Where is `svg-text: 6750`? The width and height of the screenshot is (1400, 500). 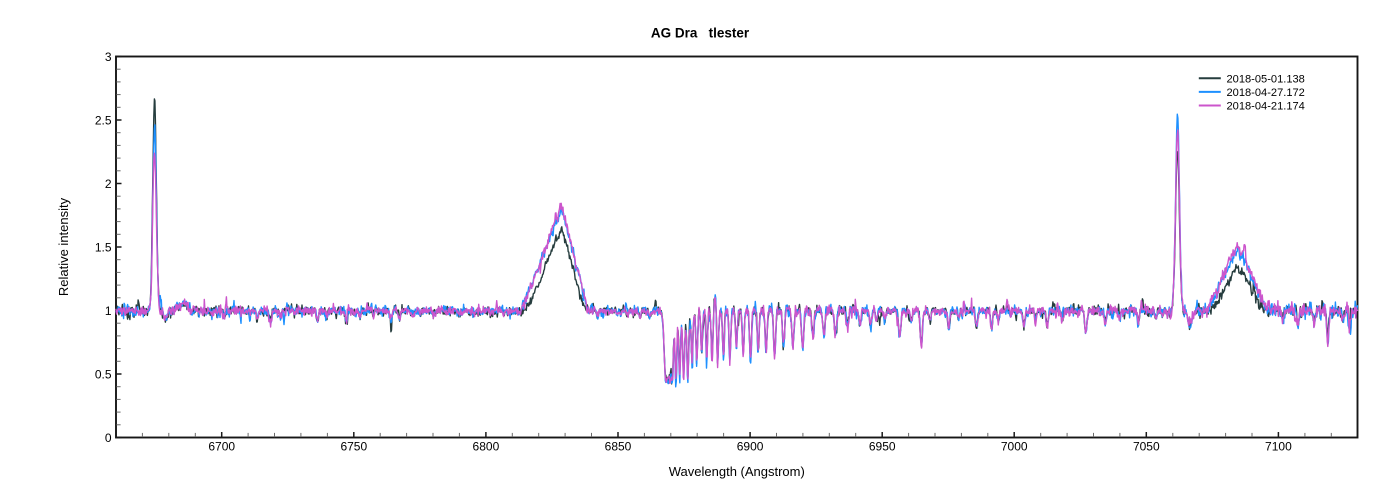
svg-text: 6750 is located at coordinates (353, 447).